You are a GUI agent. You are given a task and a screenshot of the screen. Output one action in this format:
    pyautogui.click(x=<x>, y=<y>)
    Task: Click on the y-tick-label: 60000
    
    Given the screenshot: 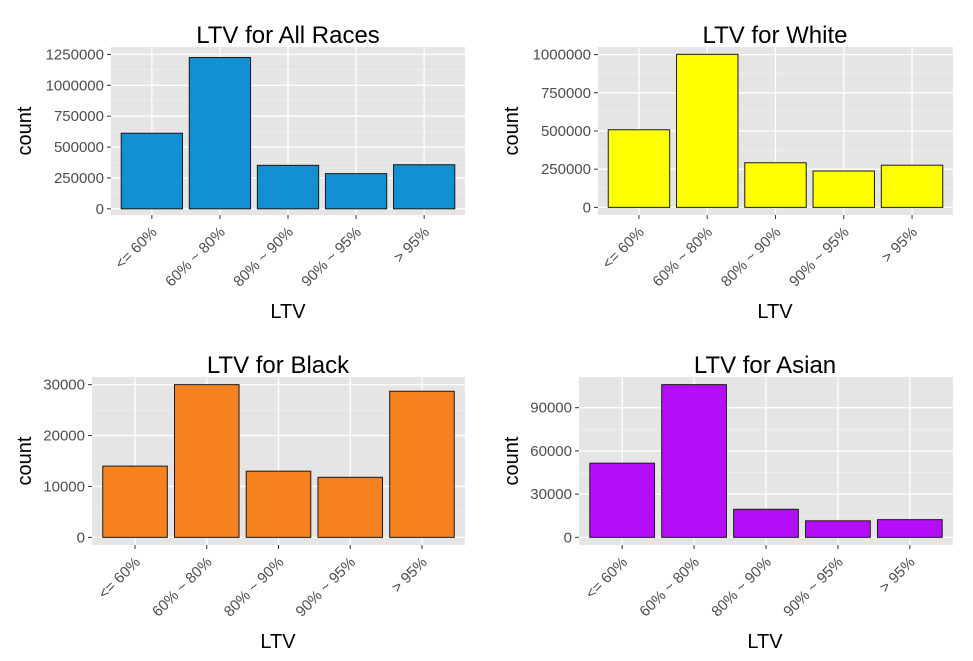 What is the action you would take?
    pyautogui.click(x=551, y=451)
    